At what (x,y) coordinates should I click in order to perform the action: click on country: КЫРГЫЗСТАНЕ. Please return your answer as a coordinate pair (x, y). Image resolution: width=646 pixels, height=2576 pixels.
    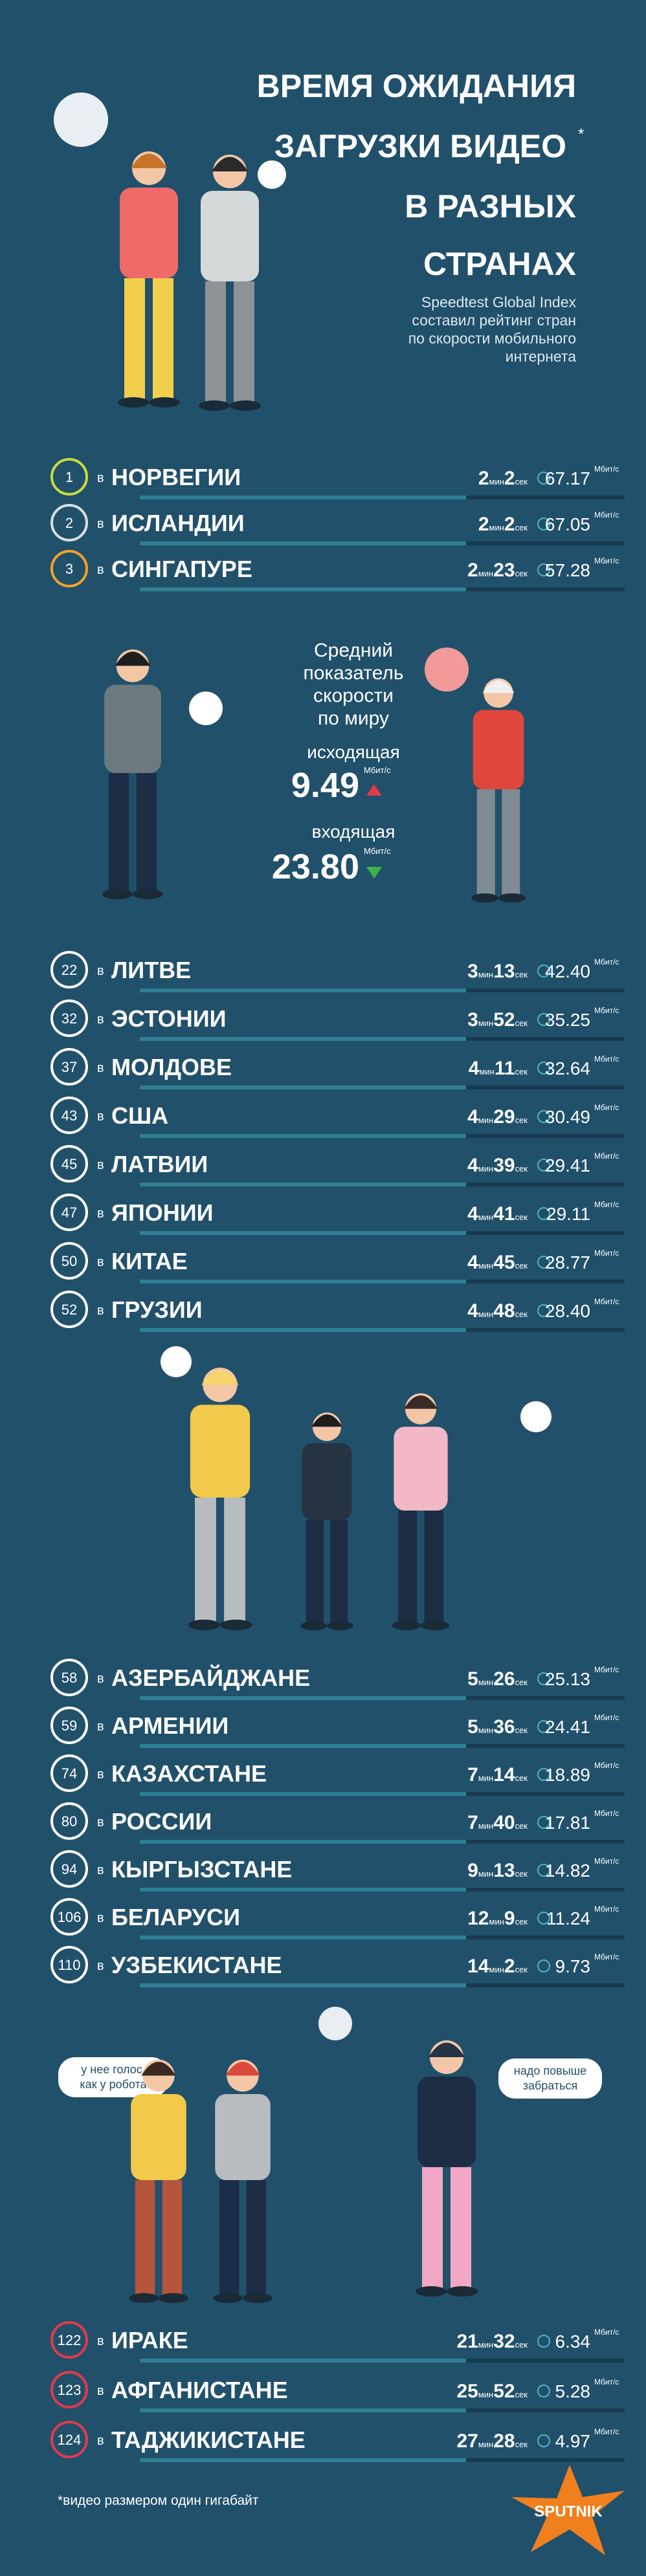
    Looking at the image, I should click on (201, 1869).